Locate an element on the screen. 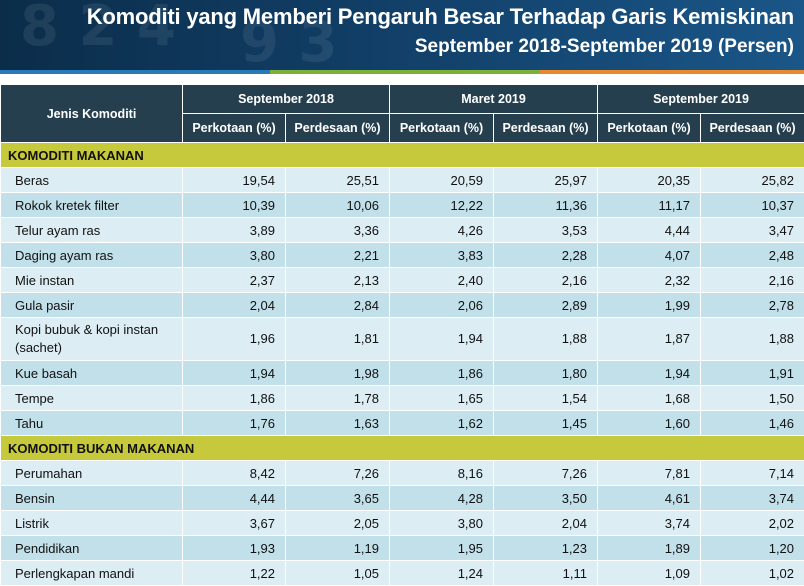  table-row: Beras 19,54 25,51 20,59 25,97 20,35 25,82 is located at coordinates (402, 180).